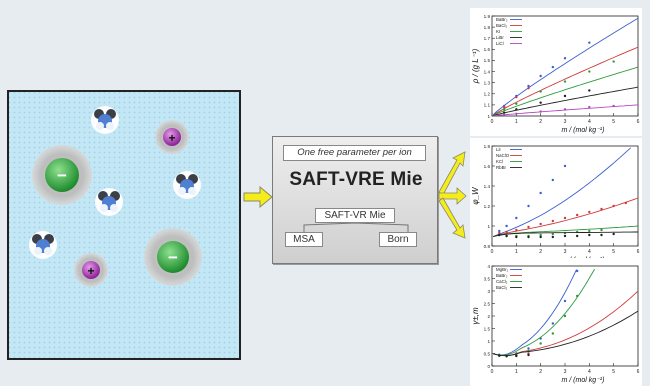  Describe the element at coordinates (502, 281) in the screenshot. I see `legend-label: CaCl₂` at that location.